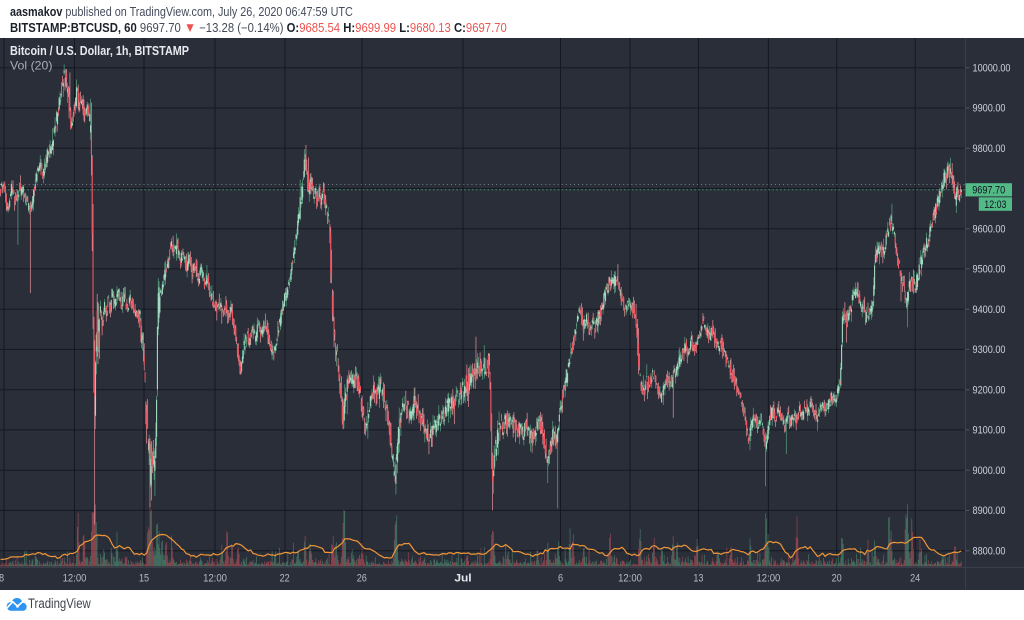 The height and width of the screenshot is (620, 1024). Describe the element at coordinates (989, 310) in the screenshot. I see `svg-text: 9400.00` at that location.